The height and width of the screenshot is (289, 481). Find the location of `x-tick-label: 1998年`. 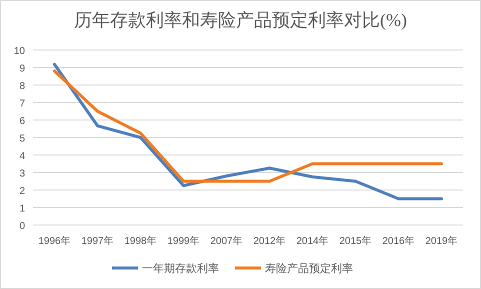

x-tick-label: 1998年 is located at coordinates (140, 241).